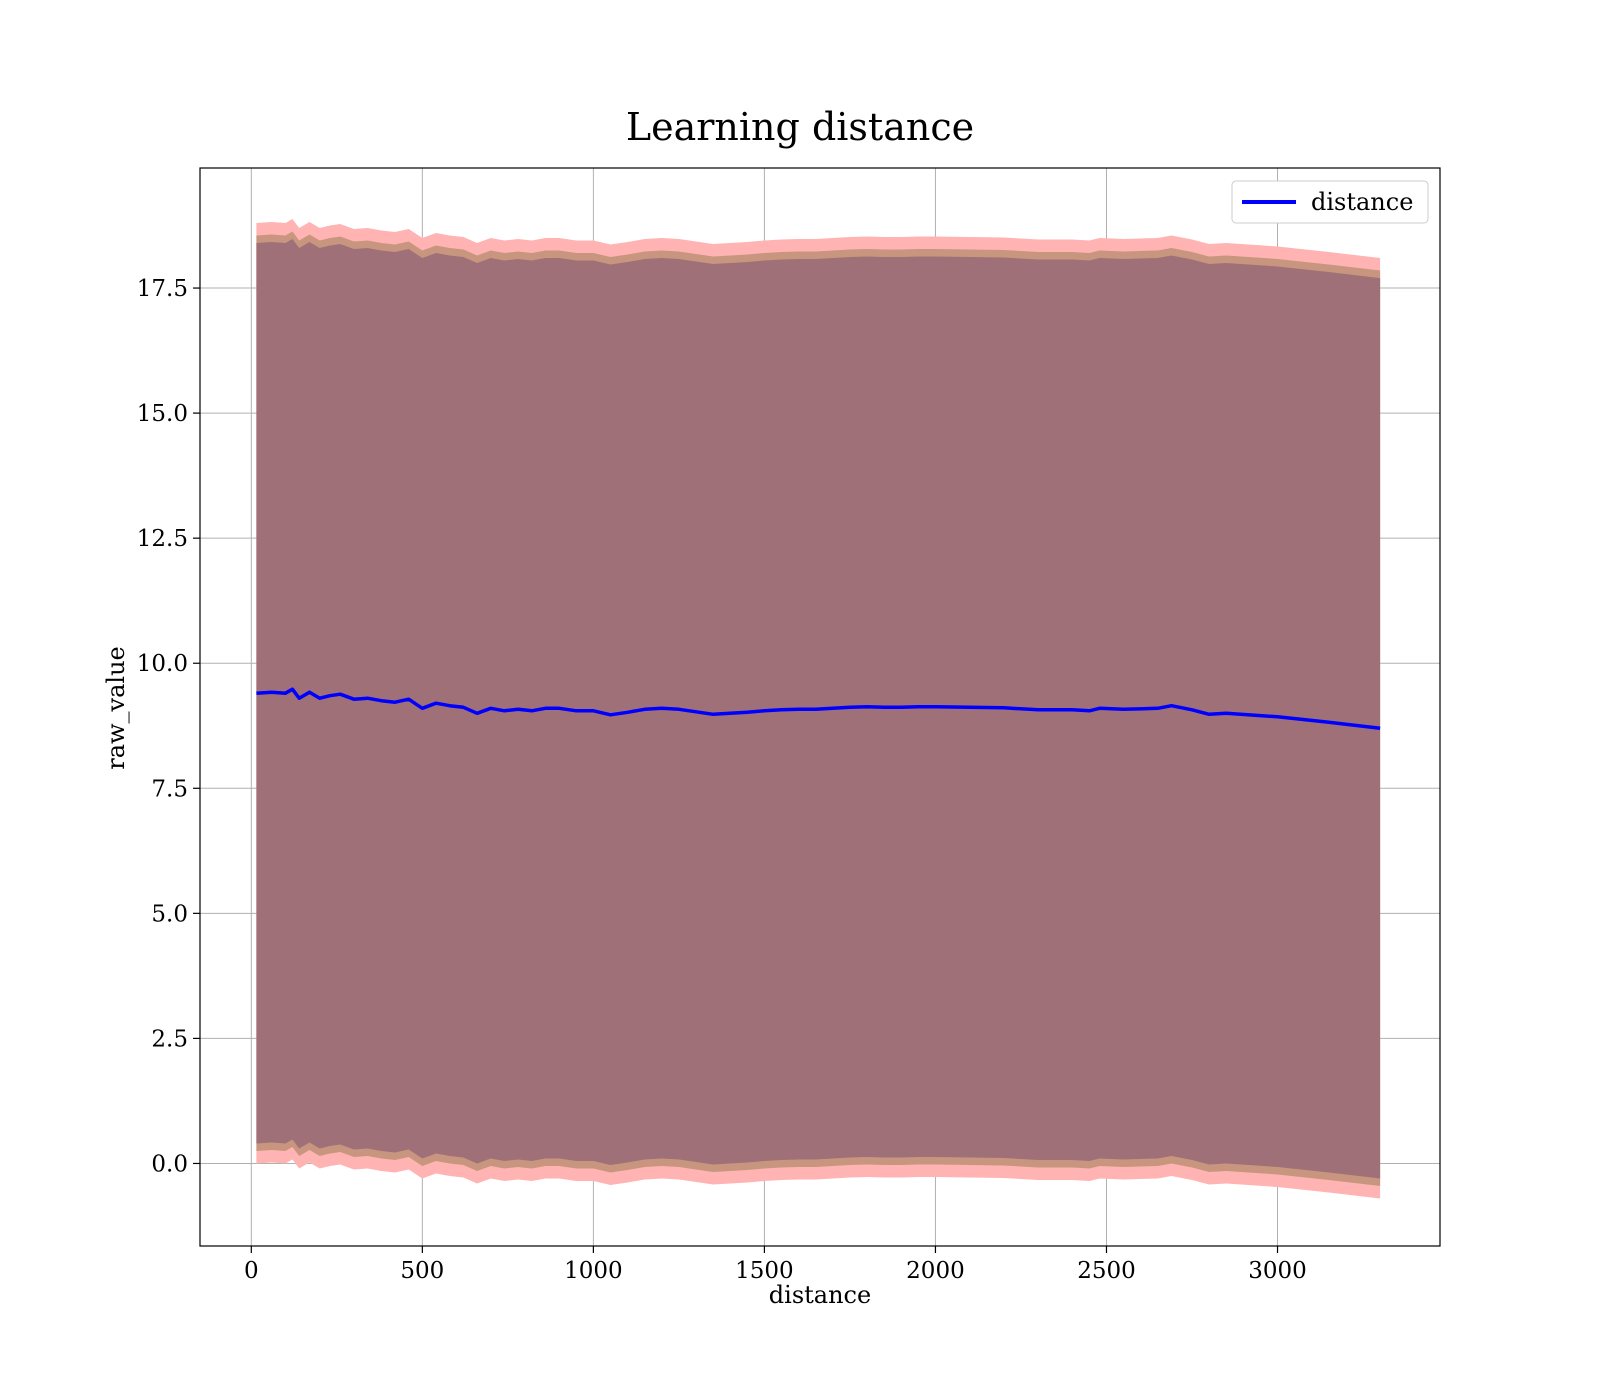 The width and height of the screenshot is (1600, 1400). What do you see at coordinates (116, 708) in the screenshot?
I see `y-axis-label: raw_value` at bounding box center [116, 708].